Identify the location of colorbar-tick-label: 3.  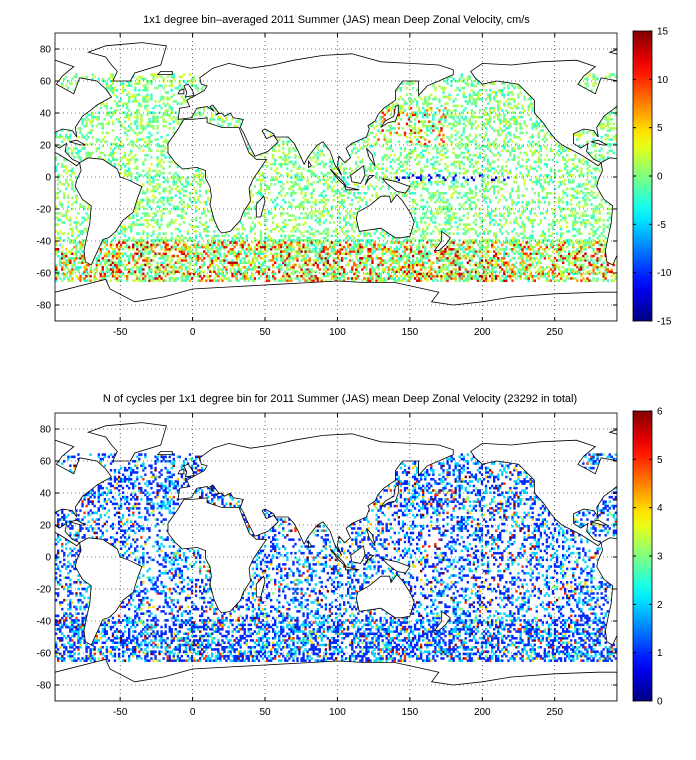
(660, 557).